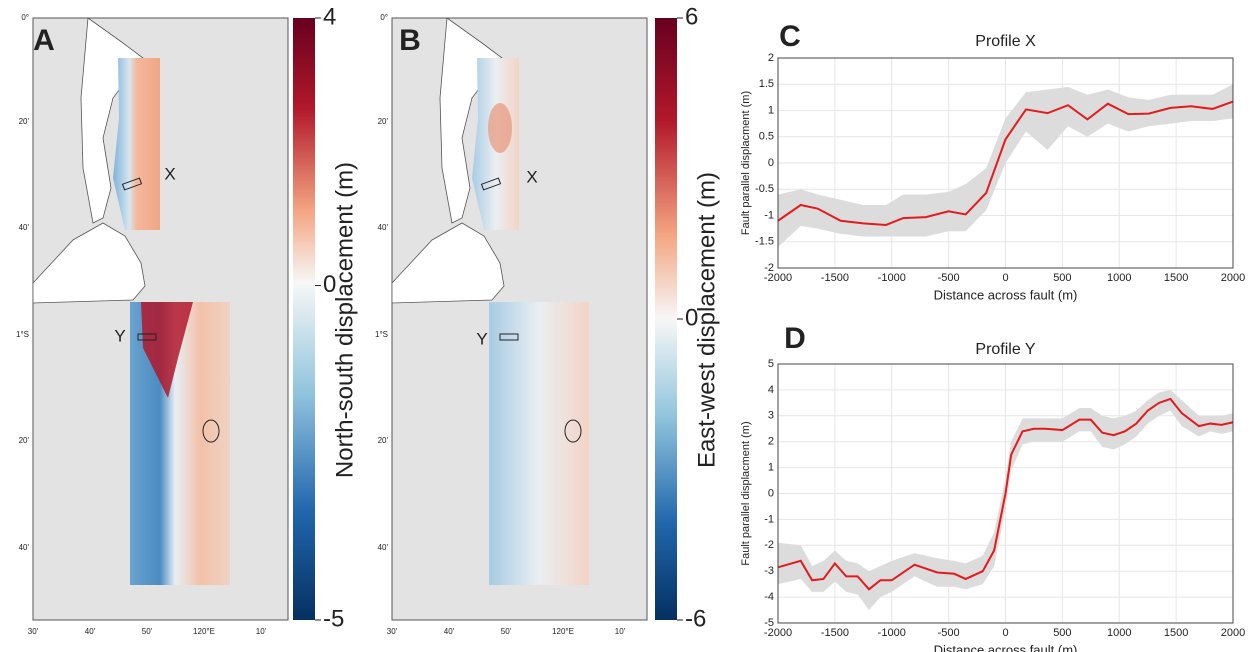 The image size is (1255, 652). What do you see at coordinates (795, 338) in the screenshot?
I see `panel-letter: D` at bounding box center [795, 338].